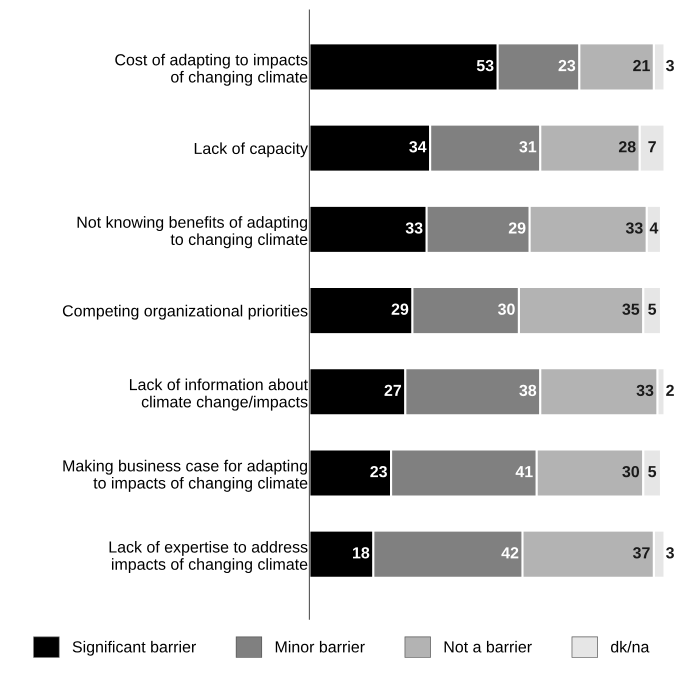 This screenshot has height=673, width=683. Describe the element at coordinates (524, 472) in the screenshot. I see `data-label: 41` at that location.